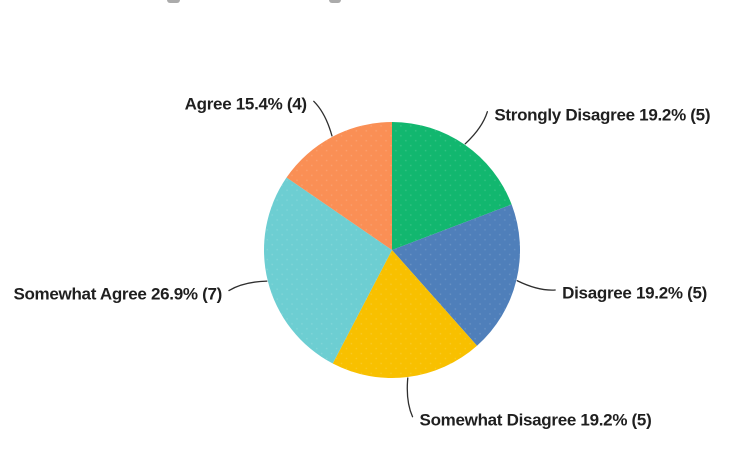 The height and width of the screenshot is (463, 754). I want to click on leader-line-agree, so click(323, 118).